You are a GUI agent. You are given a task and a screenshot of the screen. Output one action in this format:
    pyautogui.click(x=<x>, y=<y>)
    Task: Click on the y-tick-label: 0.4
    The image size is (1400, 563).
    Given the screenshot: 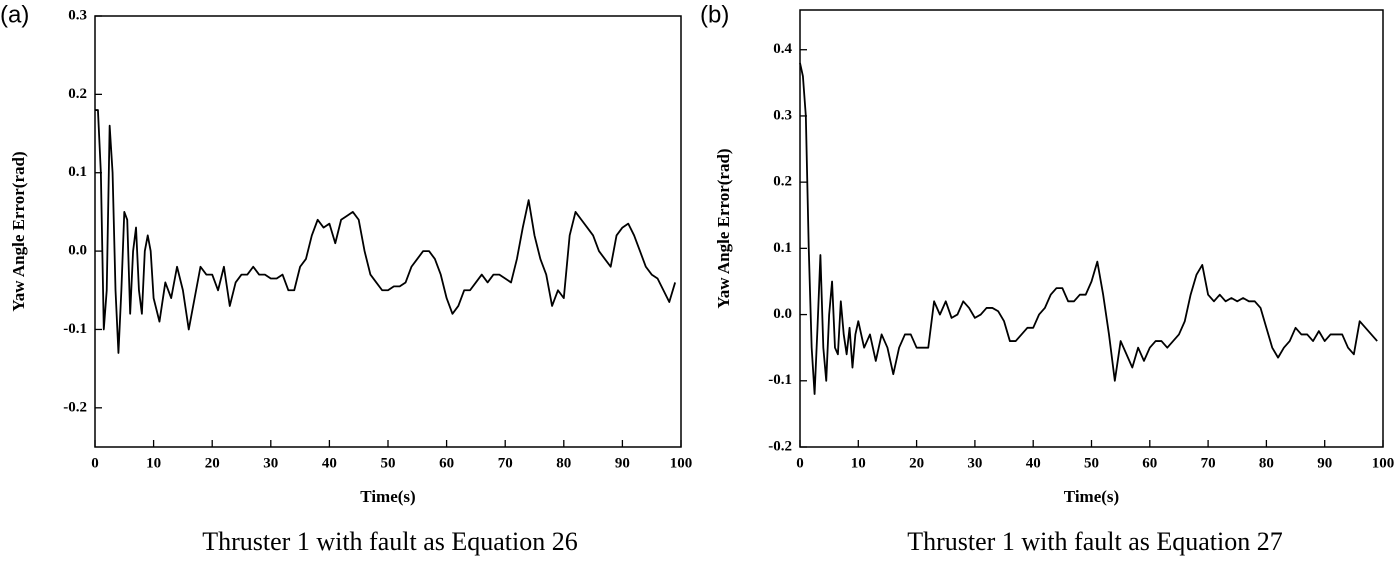 What is the action you would take?
    pyautogui.click(x=782, y=49)
    